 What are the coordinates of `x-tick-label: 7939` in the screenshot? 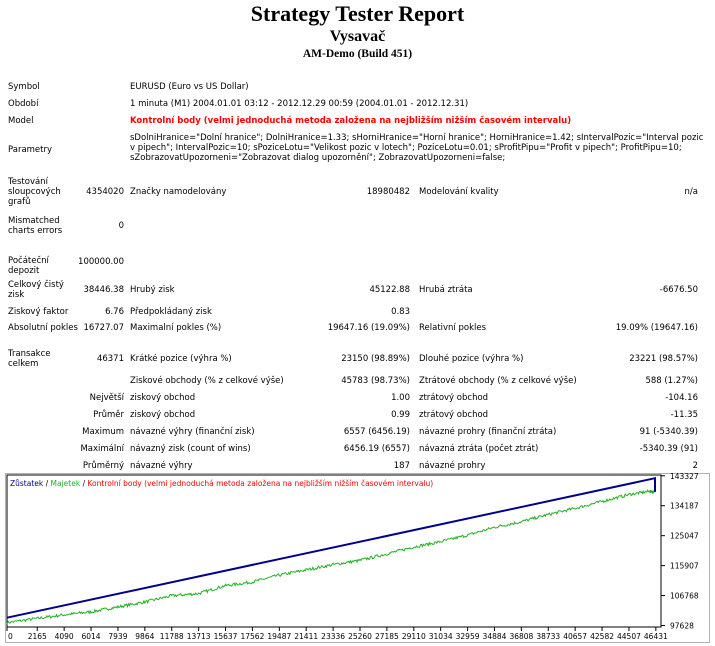 It's located at (117, 636).